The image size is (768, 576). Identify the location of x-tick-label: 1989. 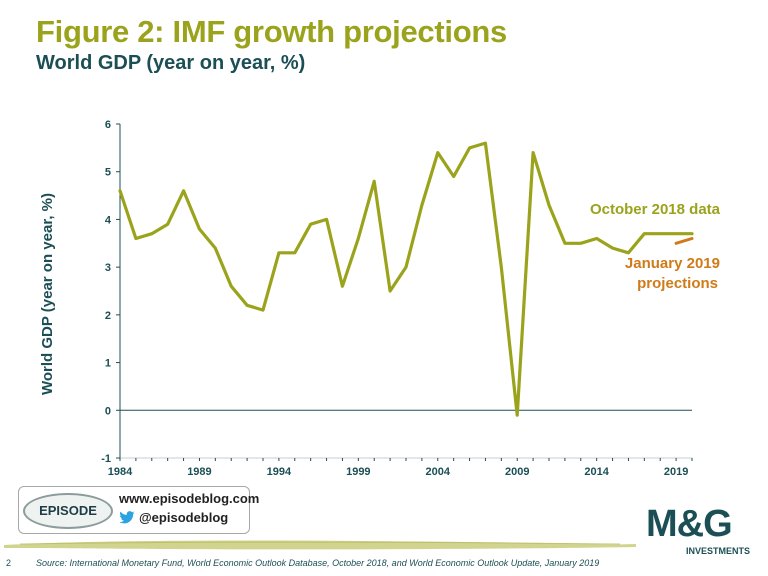
(199, 472).